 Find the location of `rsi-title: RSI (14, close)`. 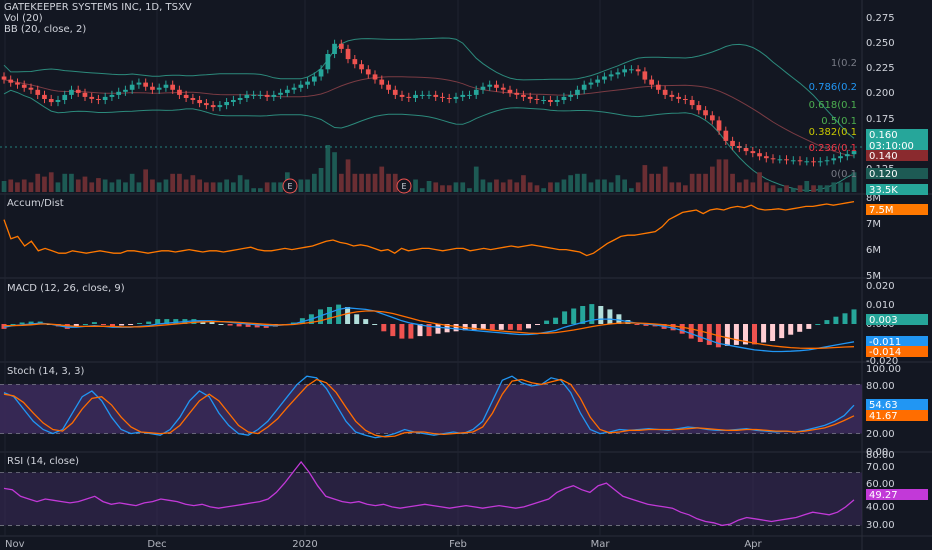

rsi-title: RSI (14, close) is located at coordinates (43, 461).